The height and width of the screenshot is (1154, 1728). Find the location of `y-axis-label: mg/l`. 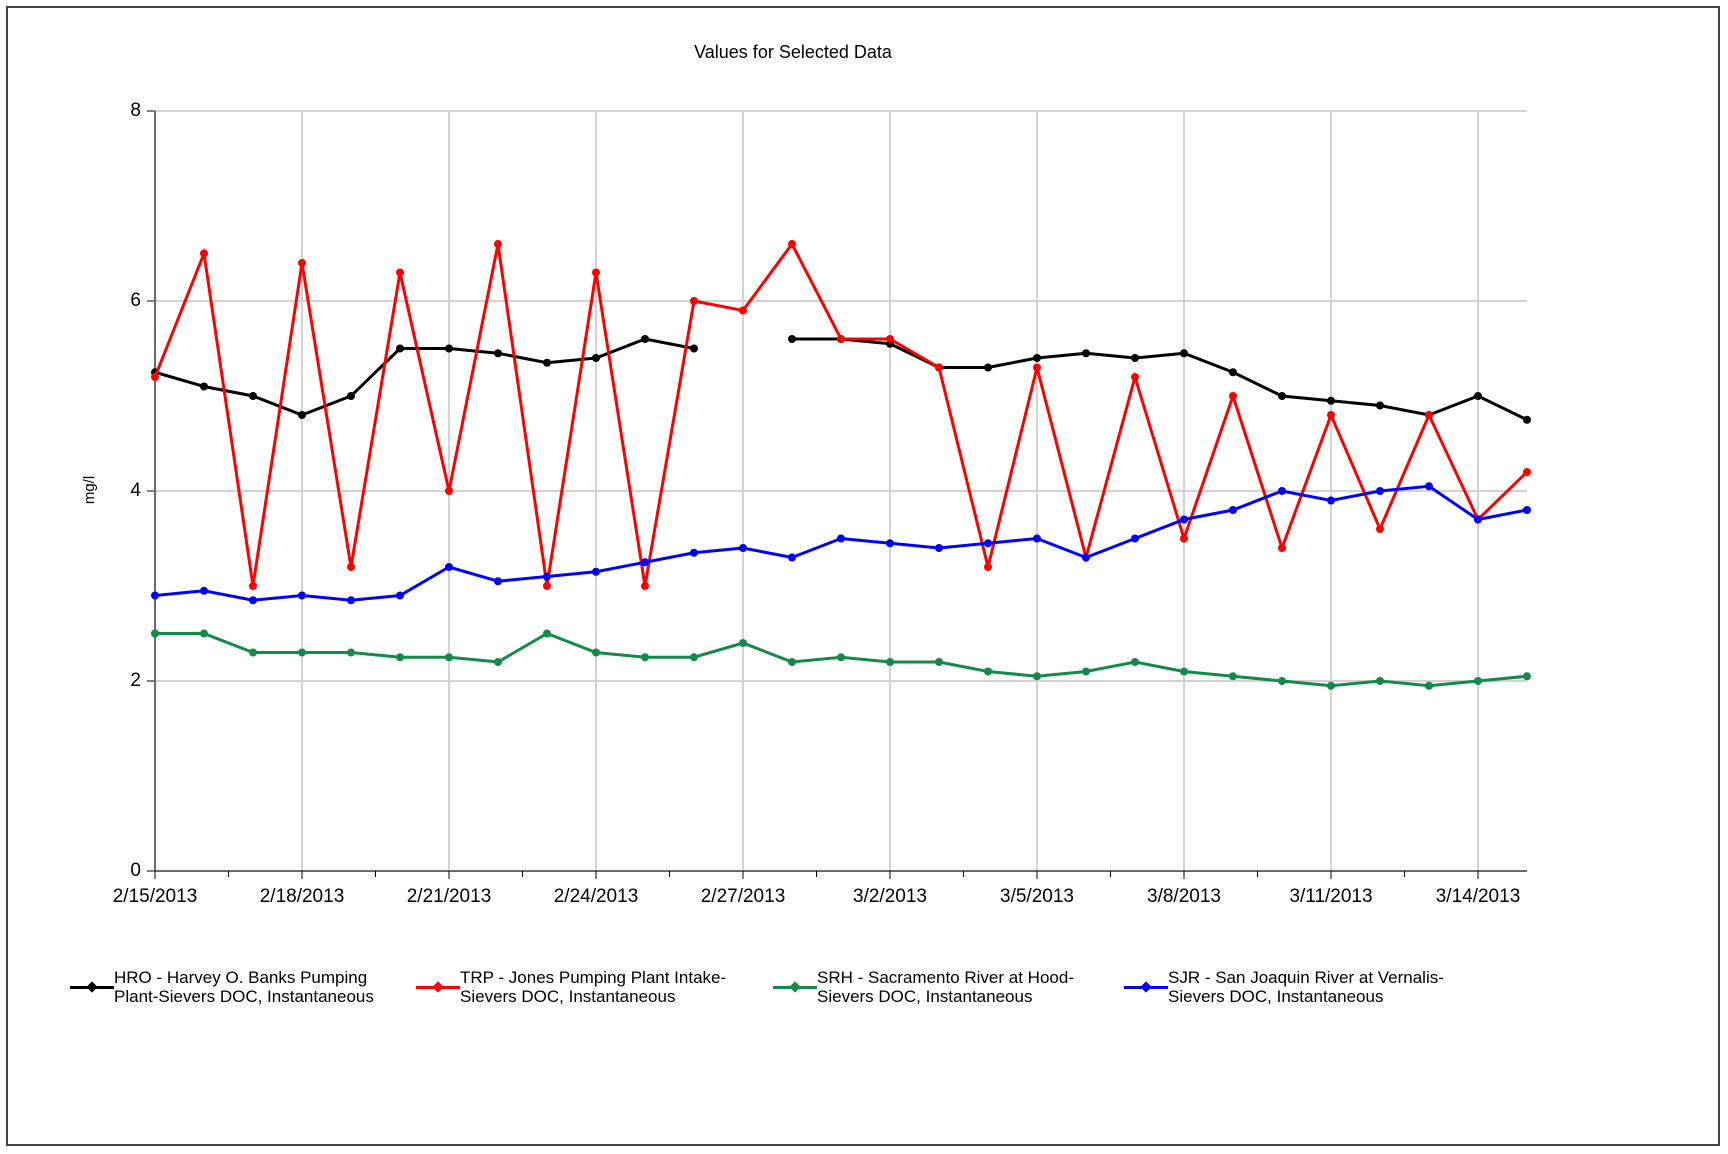

y-axis-label: mg/l is located at coordinates (89, 490).